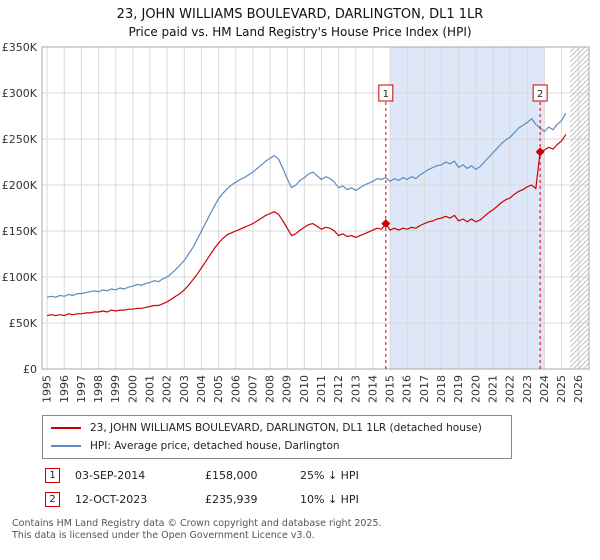  I want to click on x-axis-tick-label: 2016, so click(407, 389).